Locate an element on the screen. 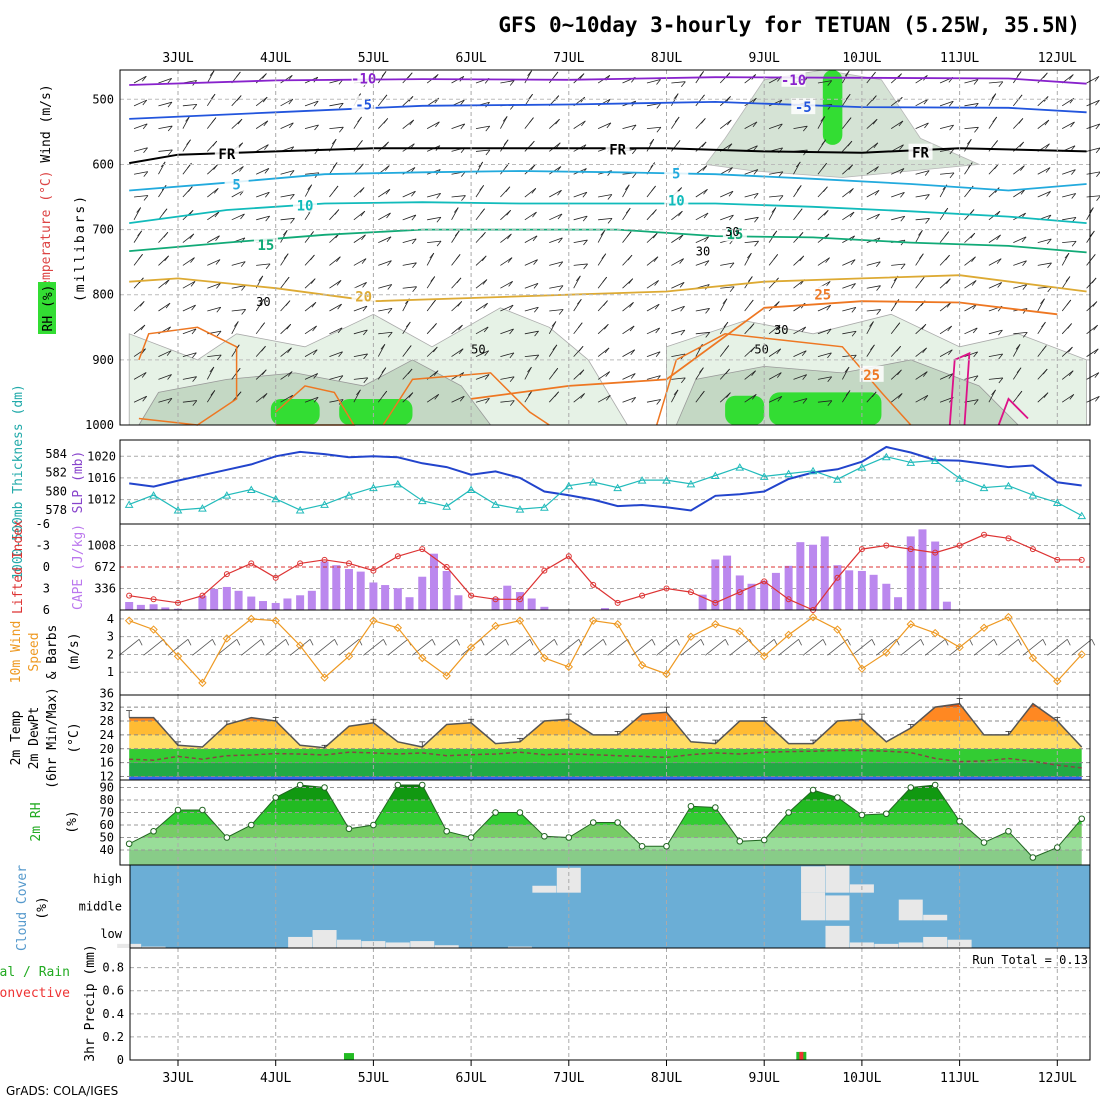 The image size is (1100, 1100). cloud-layer-label: middle is located at coordinates (100, 907).